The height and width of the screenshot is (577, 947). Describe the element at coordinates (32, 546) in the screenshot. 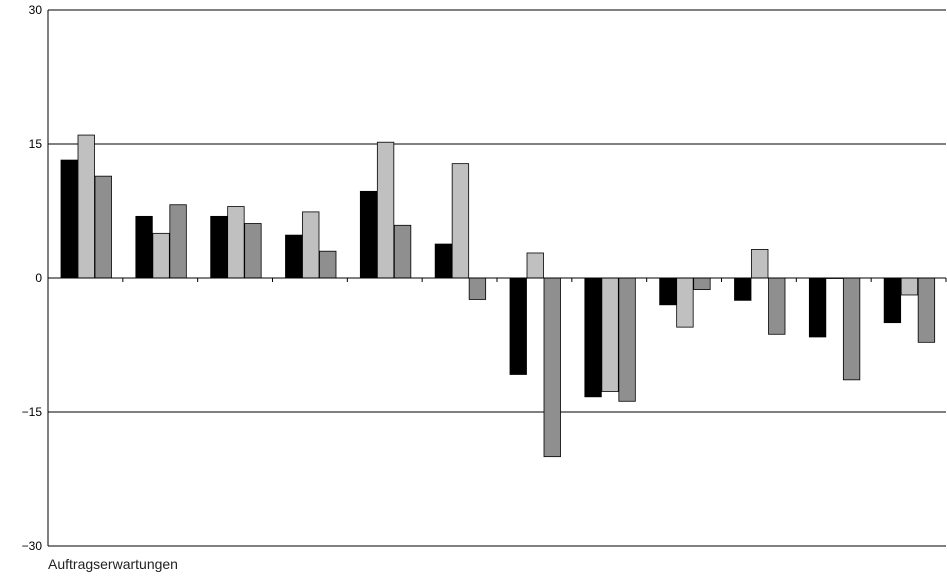

I see `y-tick-label: −30` at that location.